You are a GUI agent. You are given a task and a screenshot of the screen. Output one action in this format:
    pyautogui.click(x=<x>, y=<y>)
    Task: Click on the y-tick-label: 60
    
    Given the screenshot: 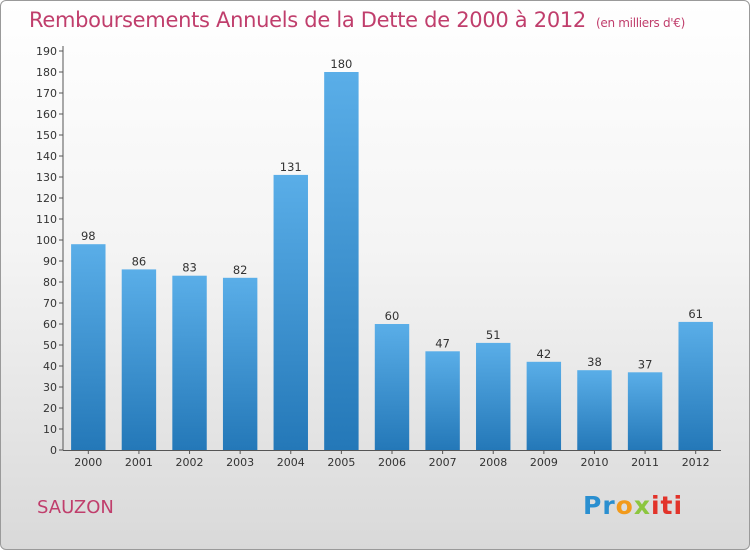 What is the action you would take?
    pyautogui.click(x=50, y=324)
    